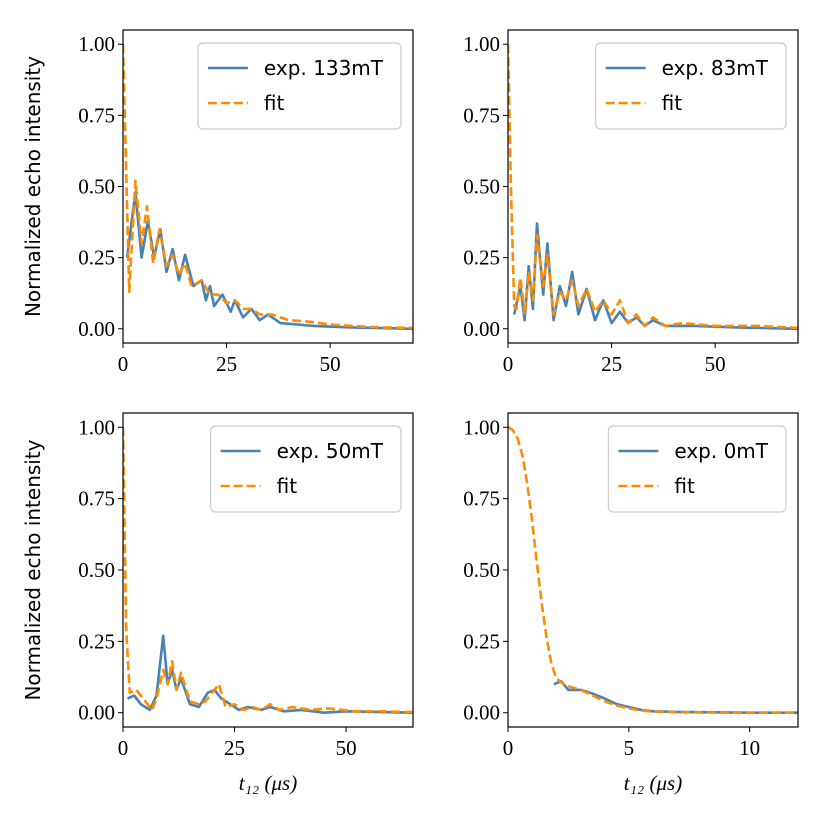 The height and width of the screenshot is (830, 830). I want to click on legend-label: exp. 83mT, so click(715, 68).